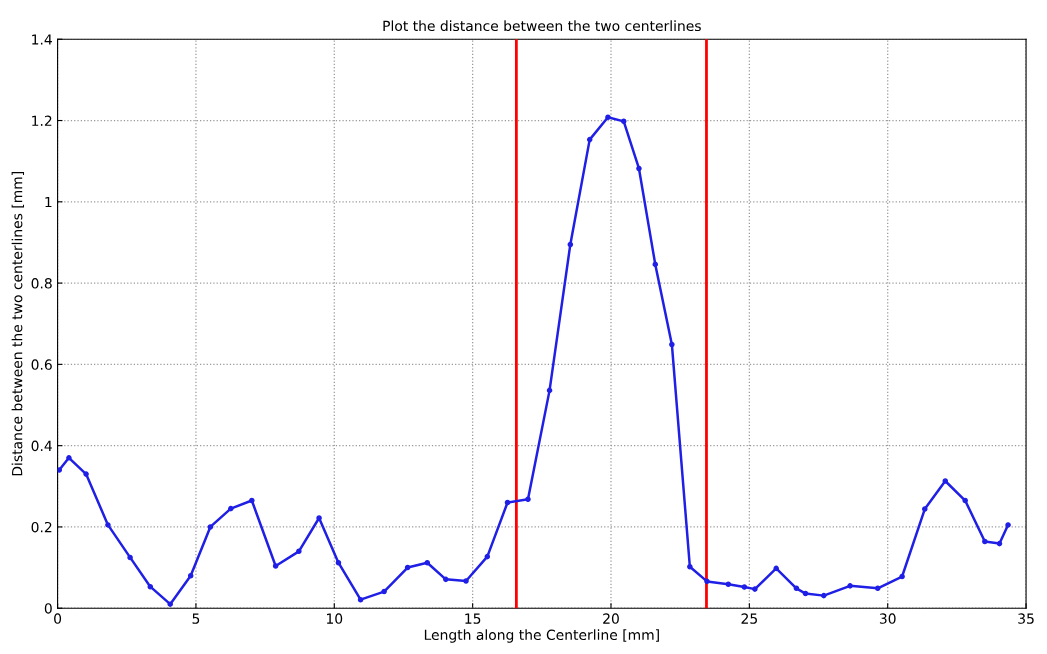 Image resolution: width=1047 pixels, height=654 pixels. Describe the element at coordinates (334, 618) in the screenshot. I see `x-tick-label: 10` at that location.